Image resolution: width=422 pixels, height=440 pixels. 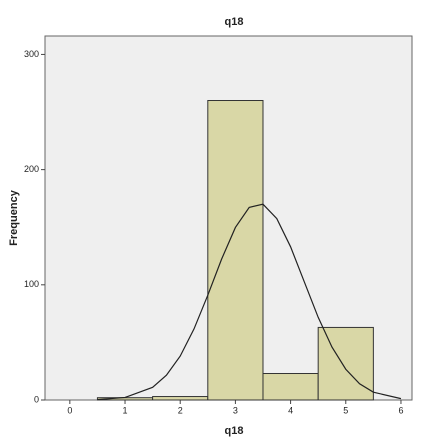 I want to click on x-tick-label: 0, so click(x=69, y=410).